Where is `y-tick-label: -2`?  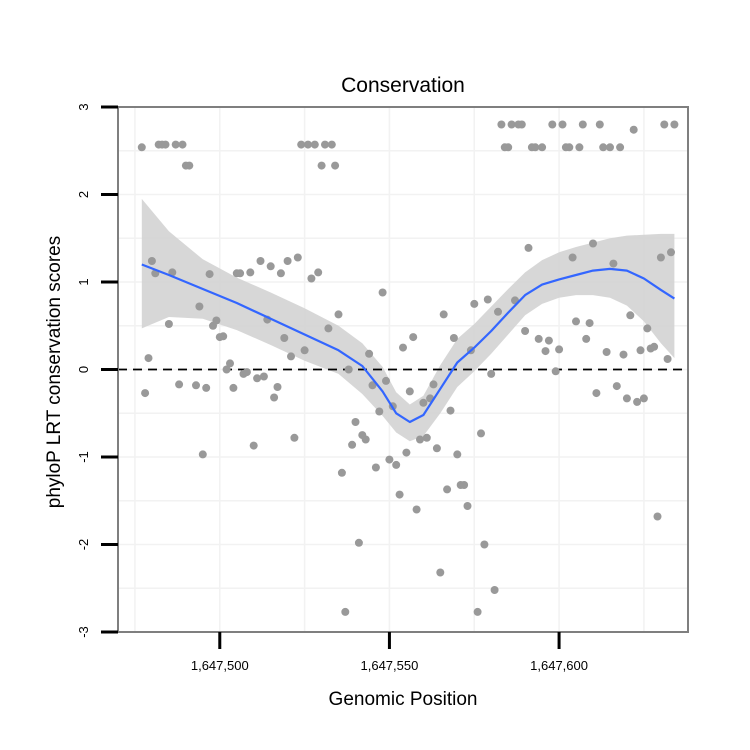
y-tick-label: -2 is located at coordinates (83, 545).